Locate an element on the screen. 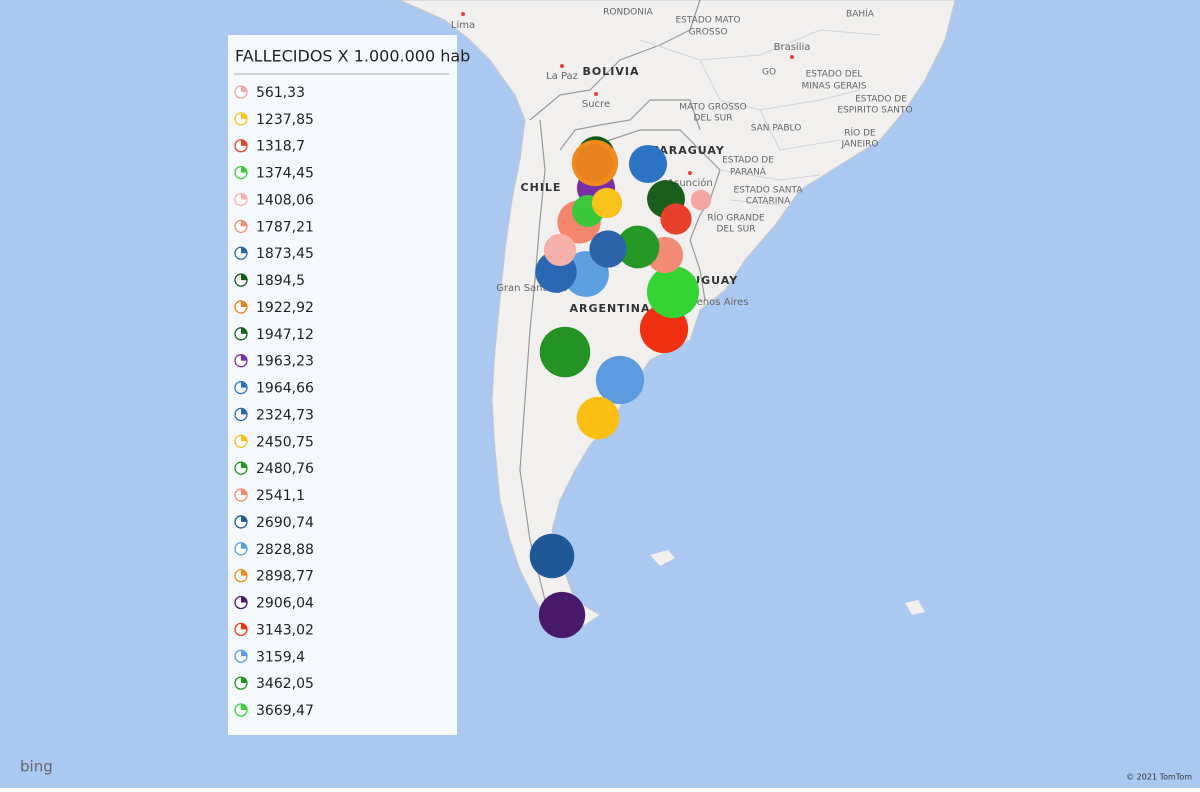  city-label: La Paz is located at coordinates (562, 76).